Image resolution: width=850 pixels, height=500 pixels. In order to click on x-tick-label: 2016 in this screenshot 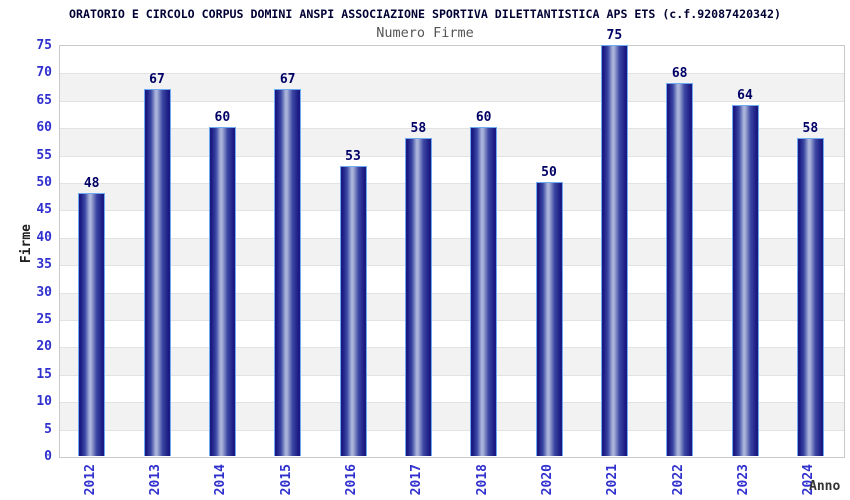, I will do `click(351, 480)`.